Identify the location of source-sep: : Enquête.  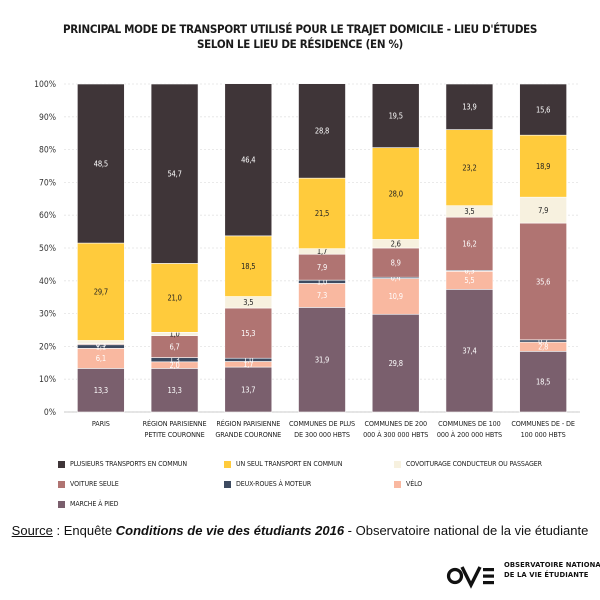
(84, 530).